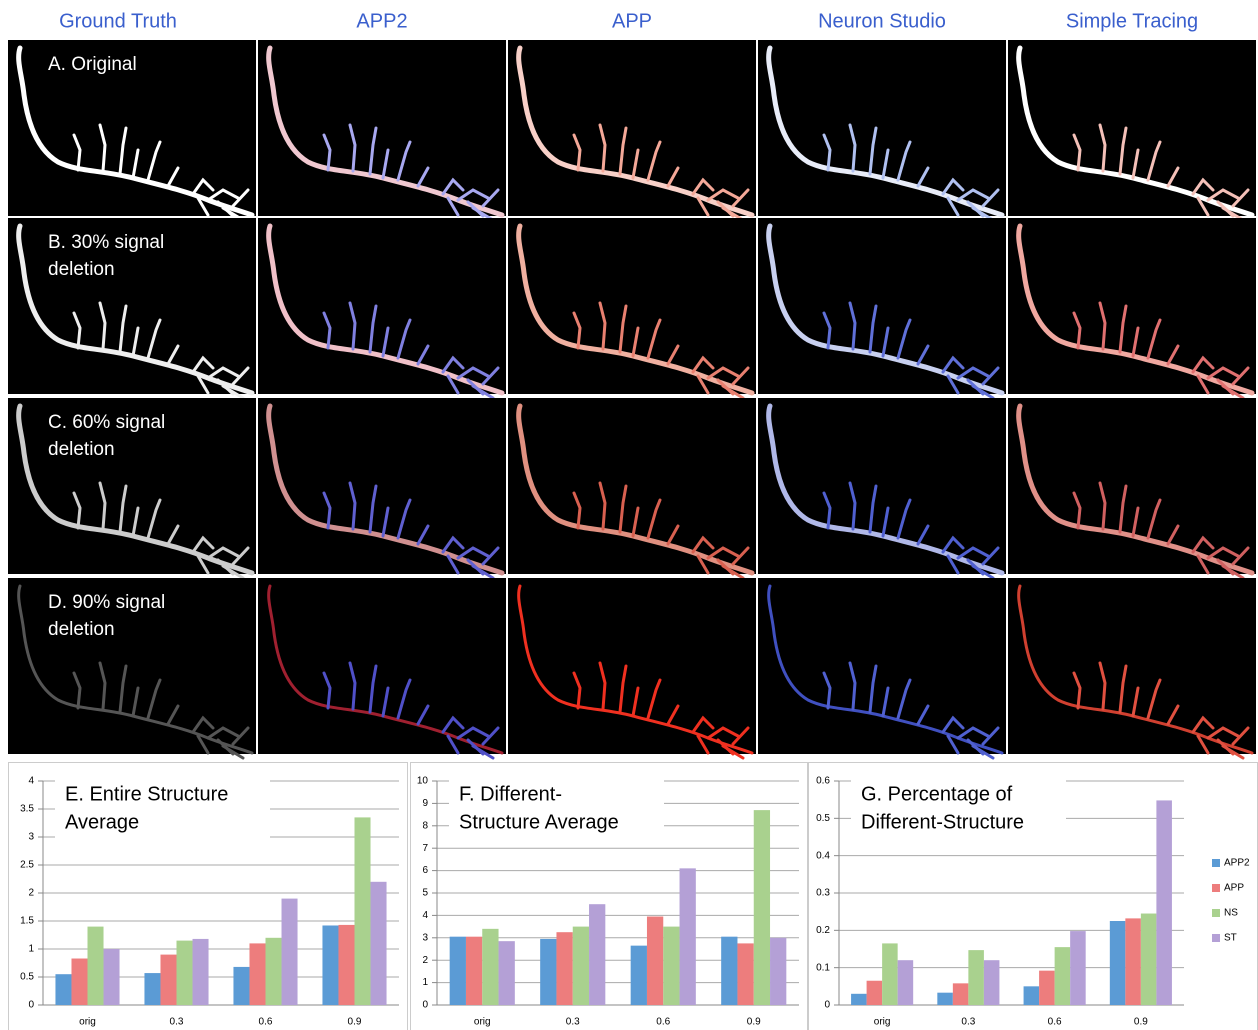 The height and width of the screenshot is (1030, 1258). Describe the element at coordinates (827, 1005) in the screenshot. I see `y-tick-label: 0` at that location.